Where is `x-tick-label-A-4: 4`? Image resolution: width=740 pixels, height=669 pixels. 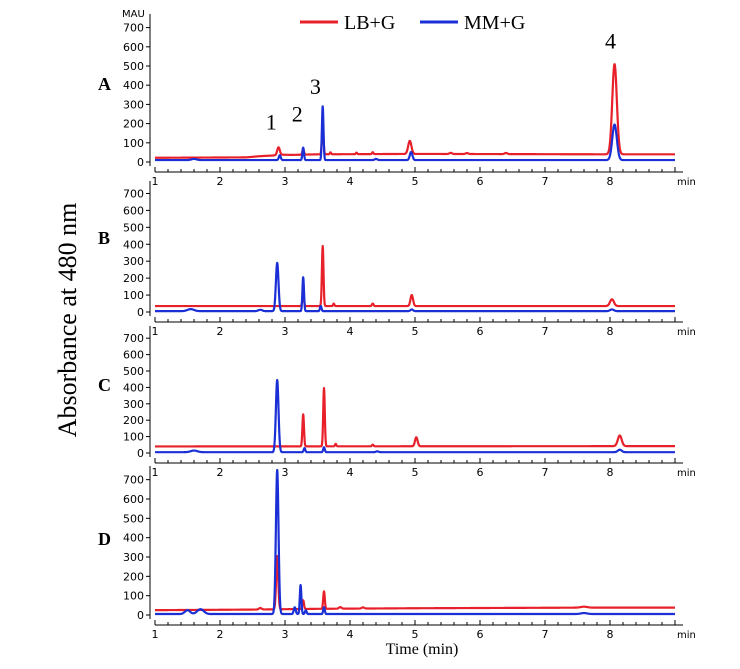
x-tick-label-A-4: 4 is located at coordinates (350, 181).